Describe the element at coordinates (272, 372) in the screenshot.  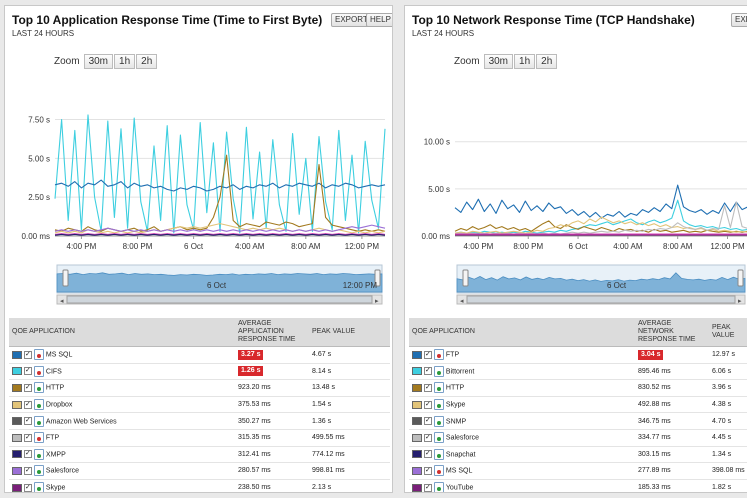
I see `average-cell: 1.26 s` at that location.